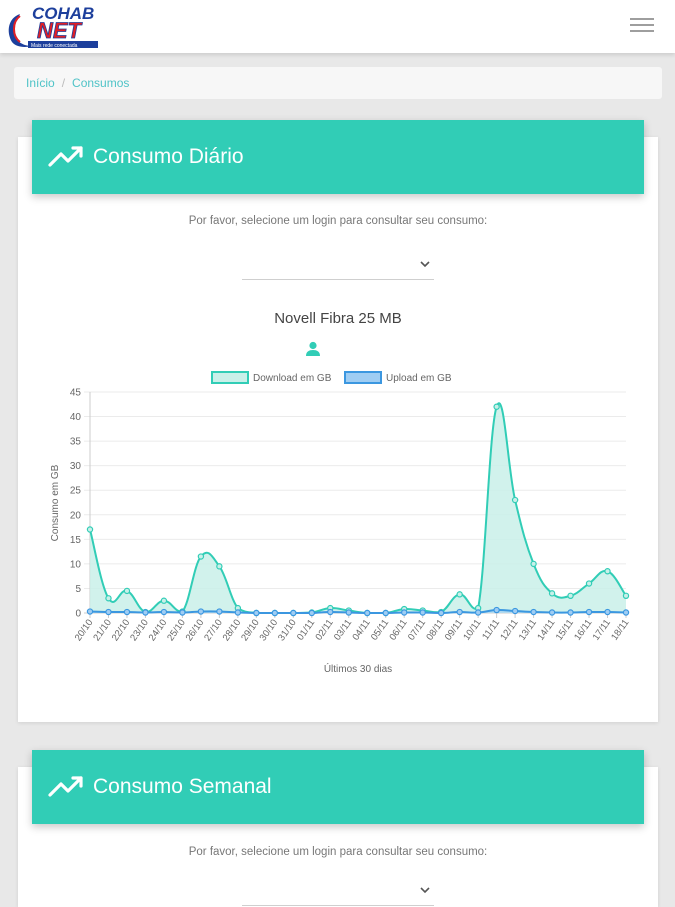 This screenshot has height=907, width=675. I want to click on x-tick-label: 23/10, so click(139, 630).